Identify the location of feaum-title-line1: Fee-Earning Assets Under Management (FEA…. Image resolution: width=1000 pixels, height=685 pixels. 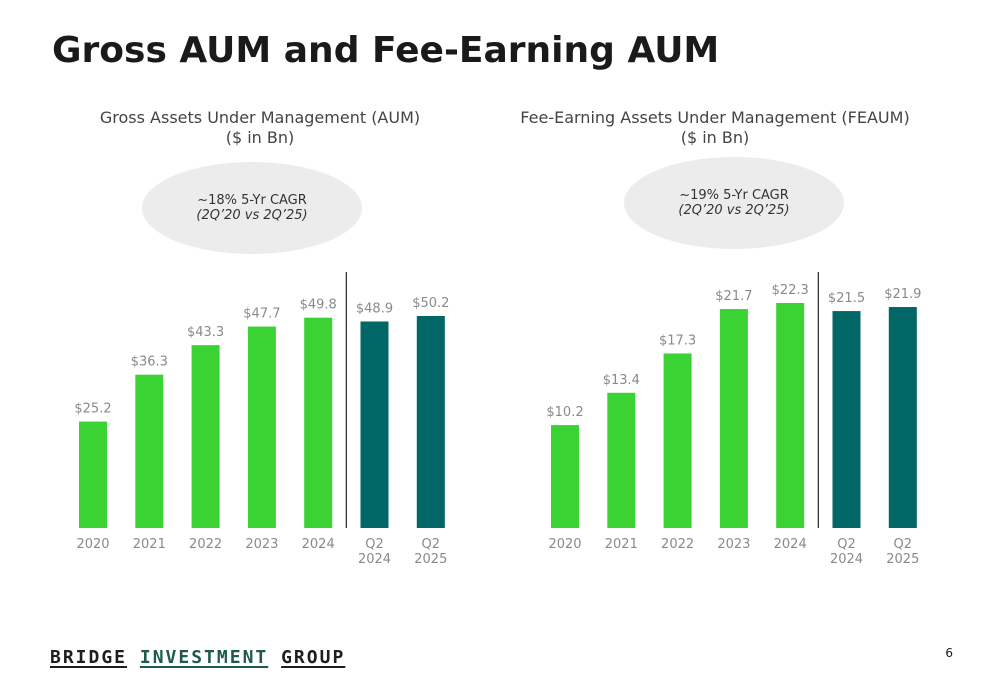
(715, 117).